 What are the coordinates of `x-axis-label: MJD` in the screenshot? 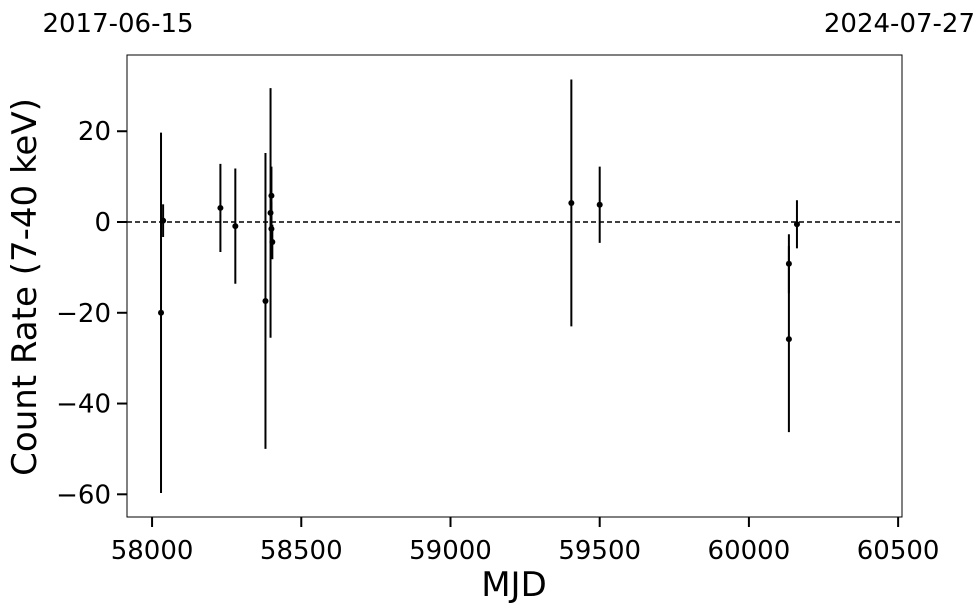 It's located at (514, 585).